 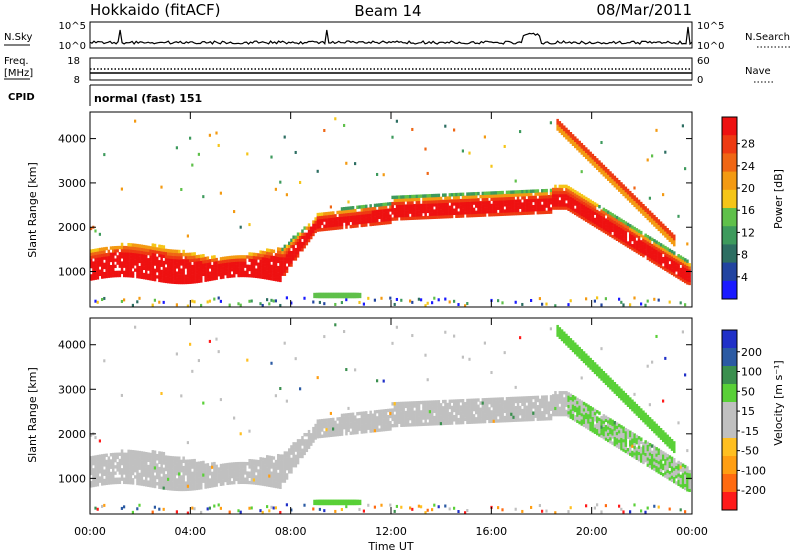 I want to click on velocity-scatter, so click(x=324, y=337).